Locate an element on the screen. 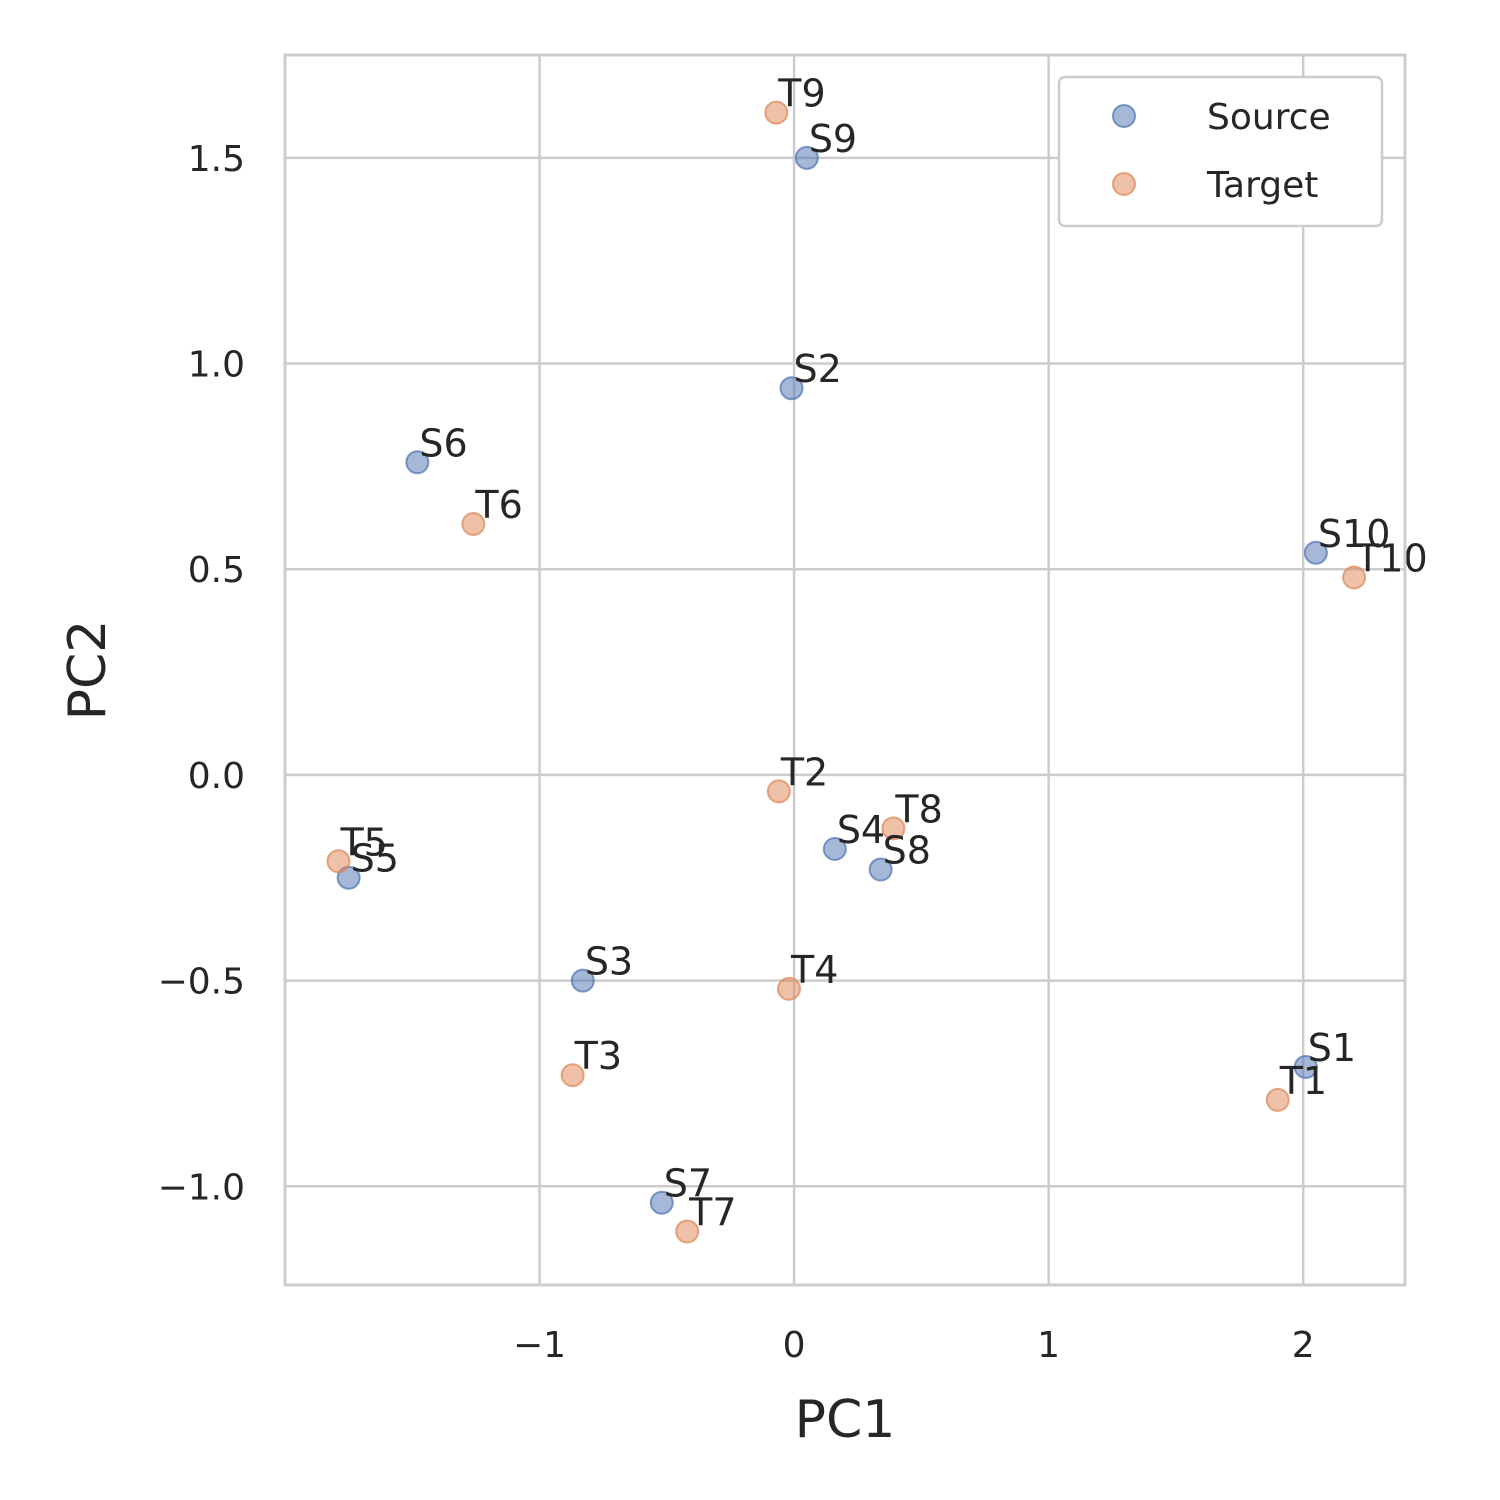 This screenshot has height=1500, width=1500. point-label-t8: T8 is located at coordinates (918, 809).